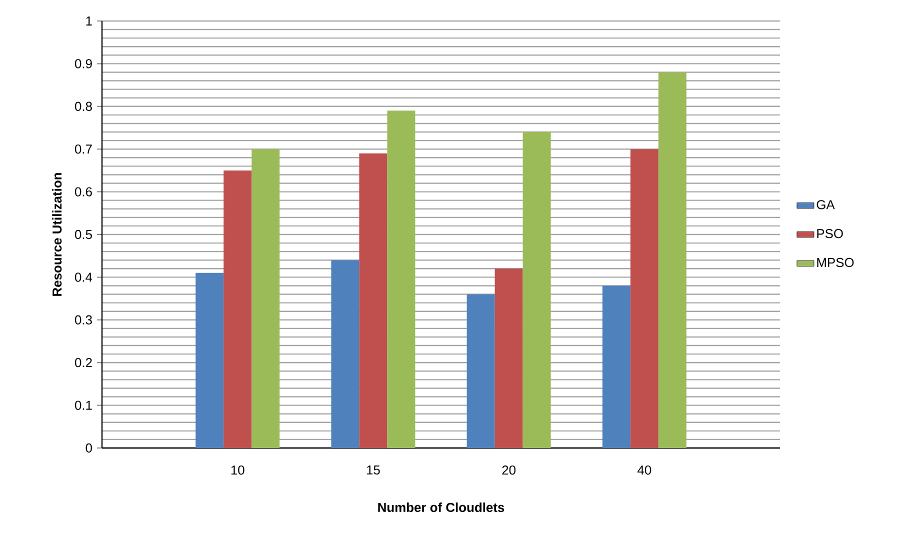  What do you see at coordinates (237, 470) in the screenshot?
I see `x-tick-label: 10` at bounding box center [237, 470].